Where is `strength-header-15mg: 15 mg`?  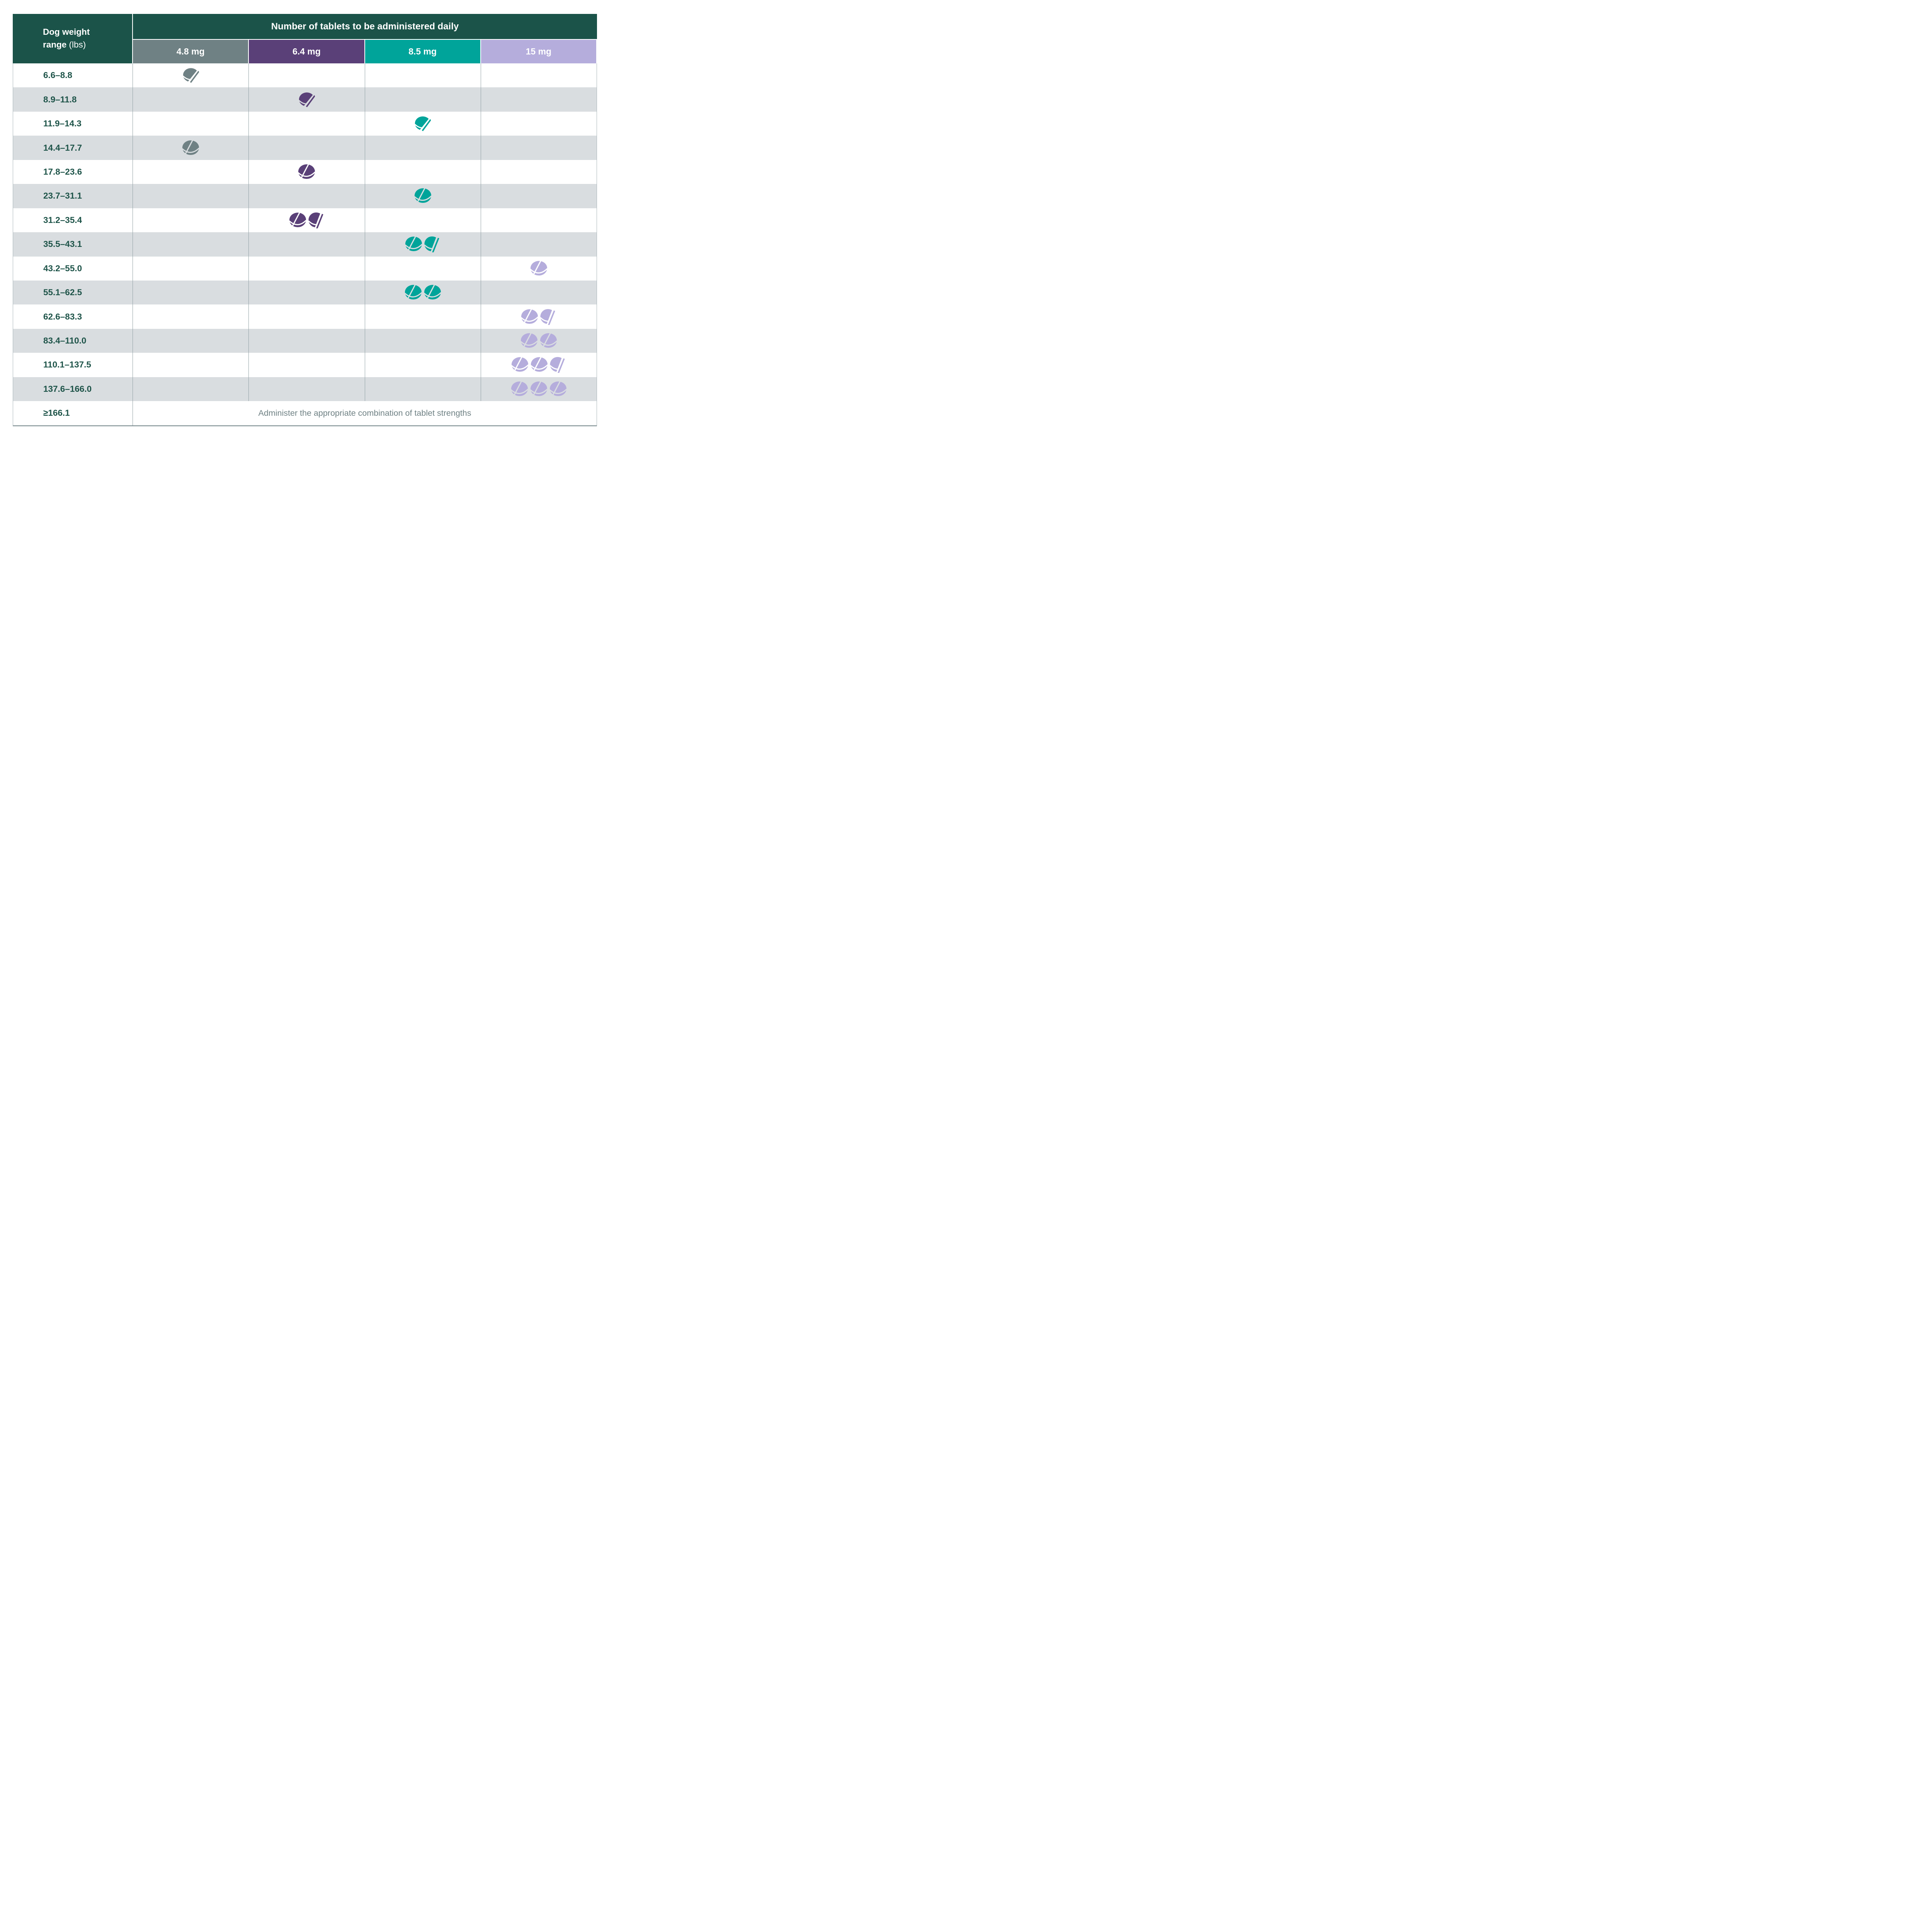
strength-header-15mg: 15 mg is located at coordinates (538, 51).